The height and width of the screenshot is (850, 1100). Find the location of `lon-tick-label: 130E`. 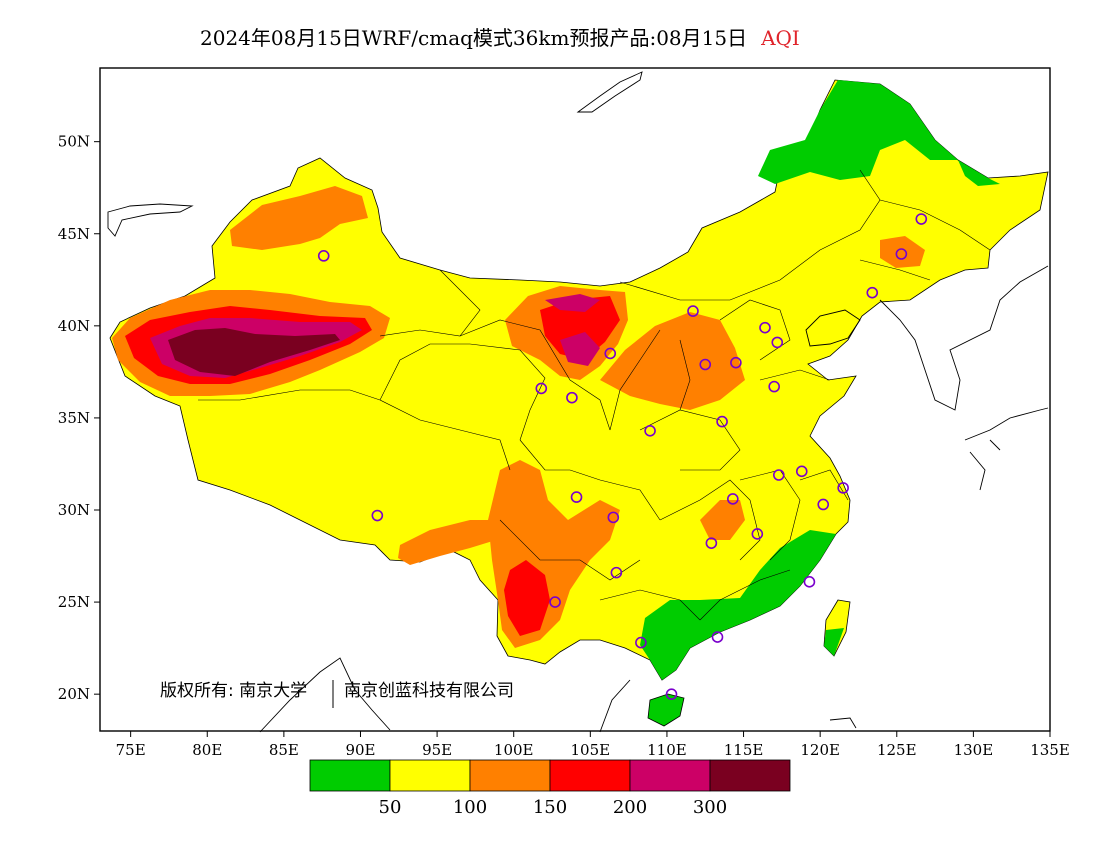

lon-tick-label: 130E is located at coordinates (974, 750).